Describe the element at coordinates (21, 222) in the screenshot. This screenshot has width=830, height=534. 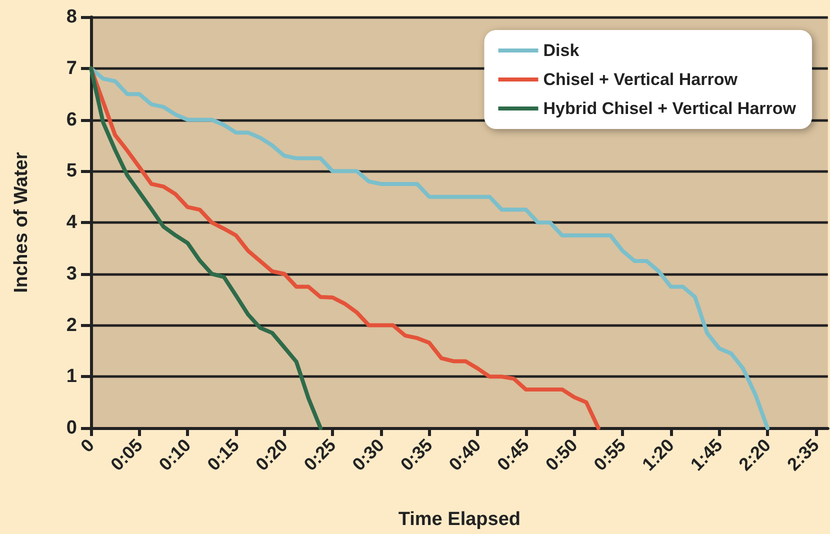
I see `y-axis-title: Inches of Water` at that location.